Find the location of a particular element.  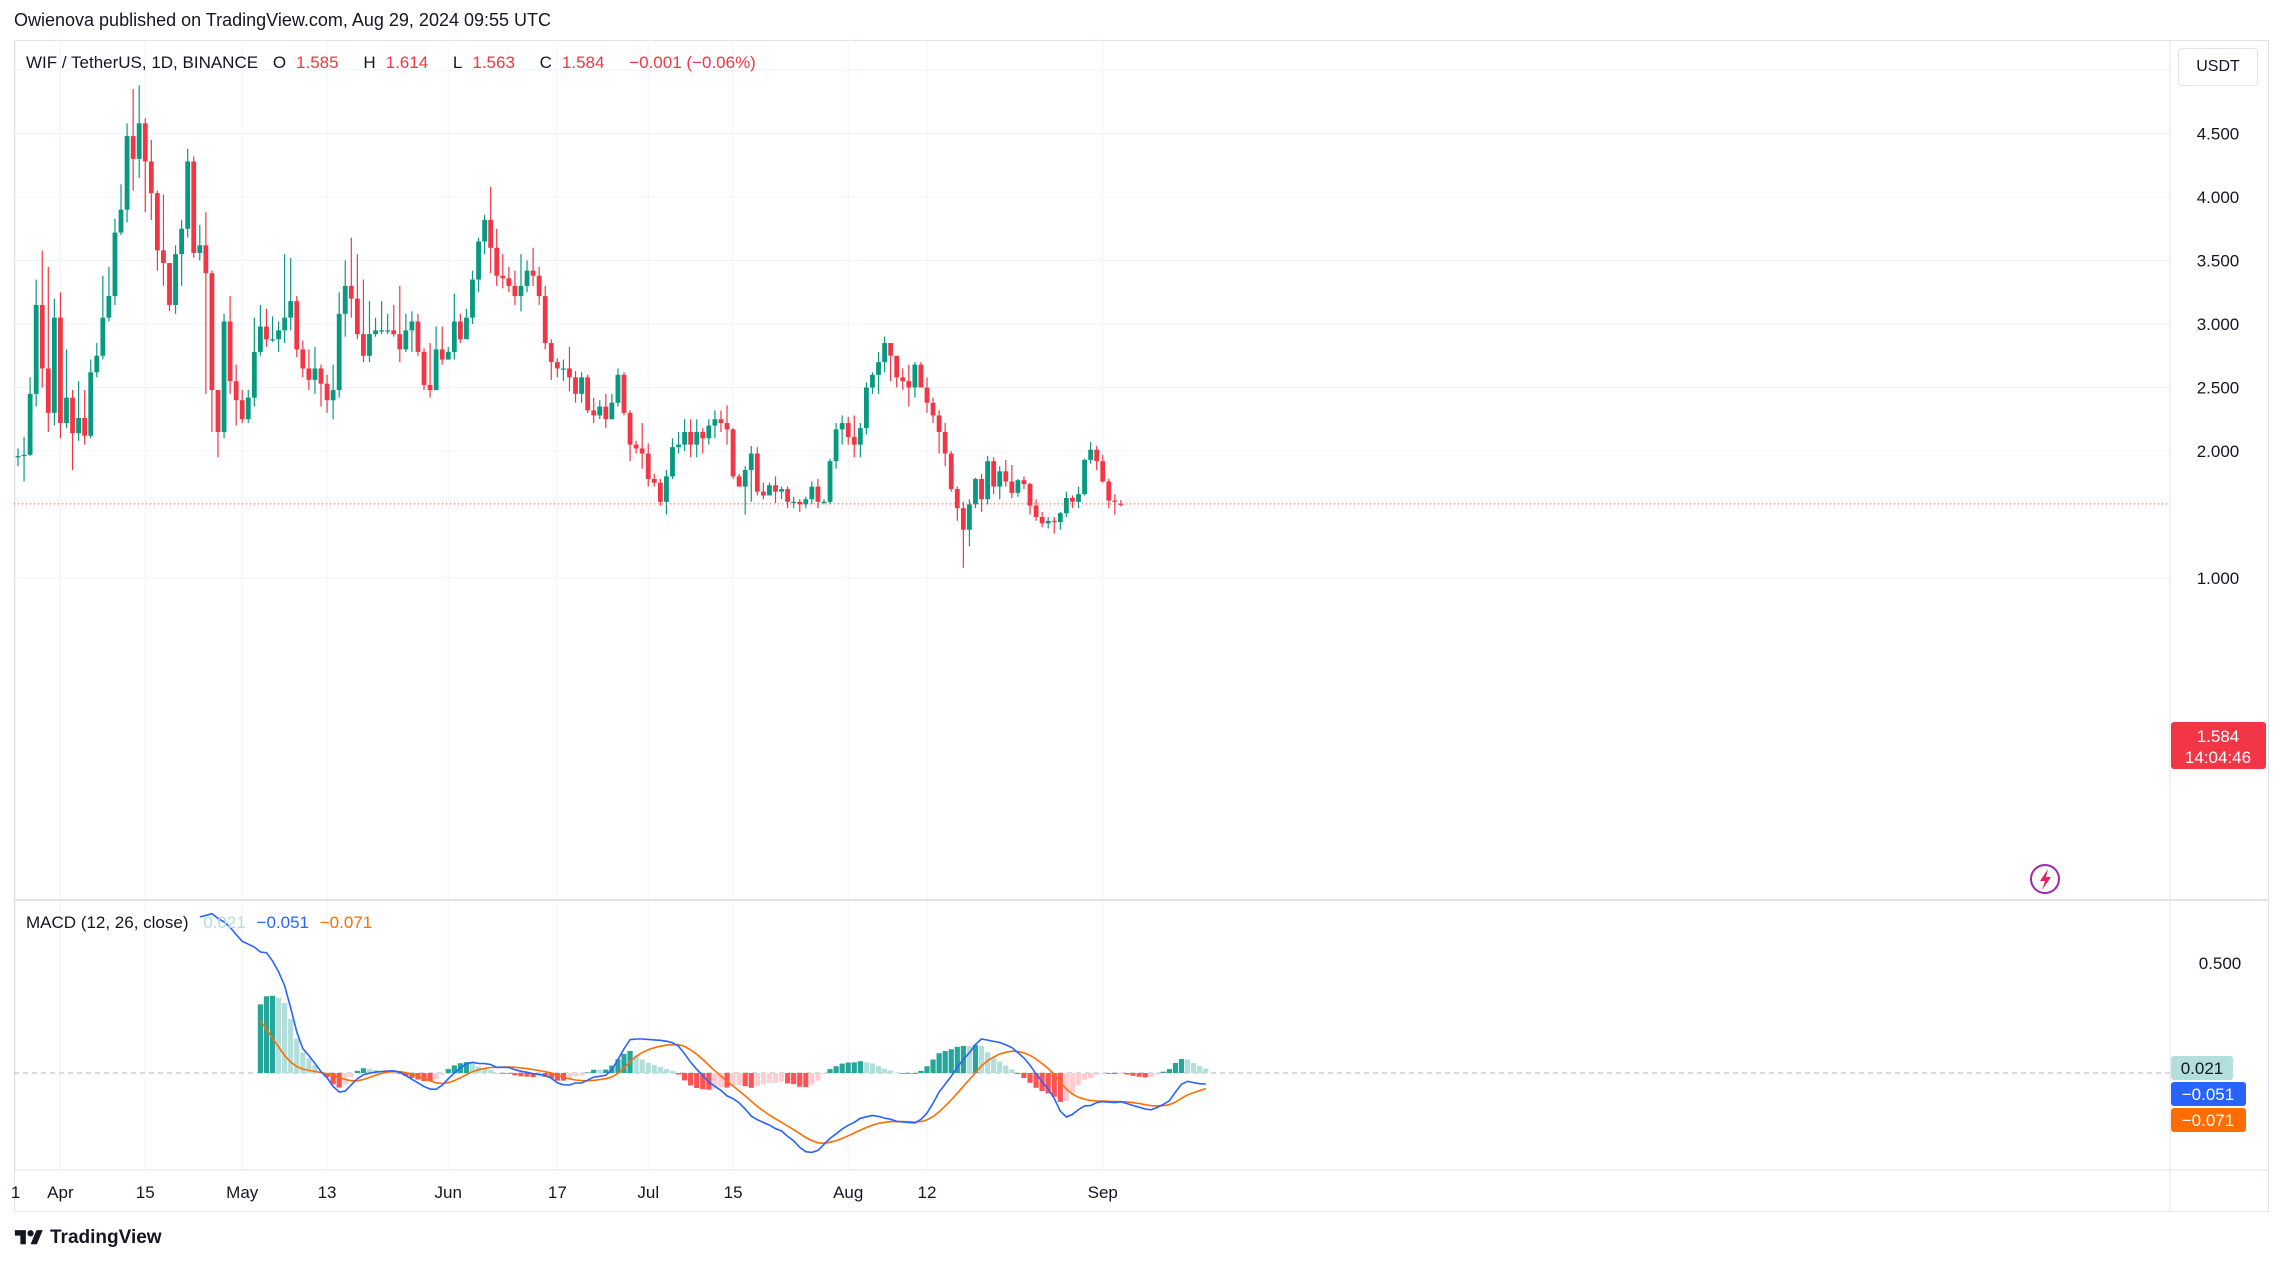

time-tick-label: Jun is located at coordinates (448, 1192).